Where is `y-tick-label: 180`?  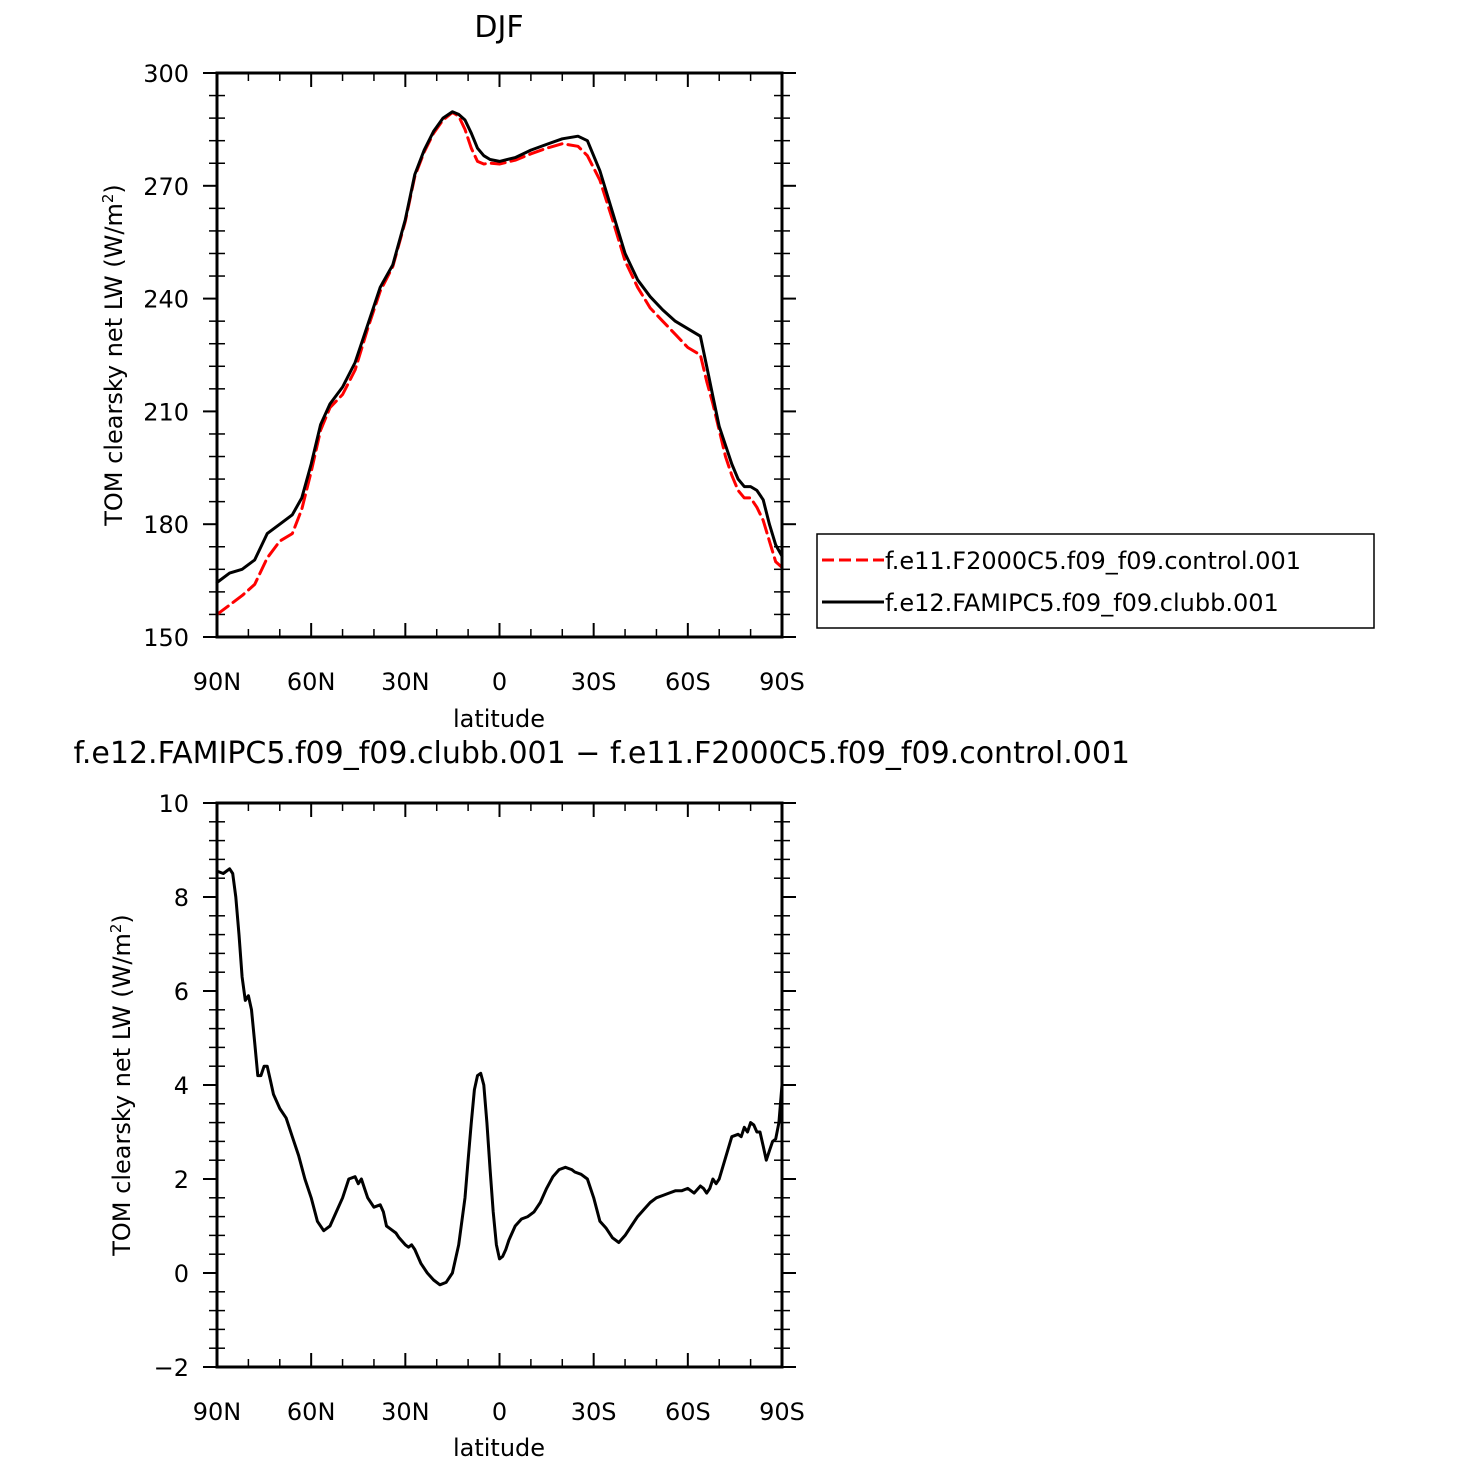 y-tick-label: 180 is located at coordinates (166, 525).